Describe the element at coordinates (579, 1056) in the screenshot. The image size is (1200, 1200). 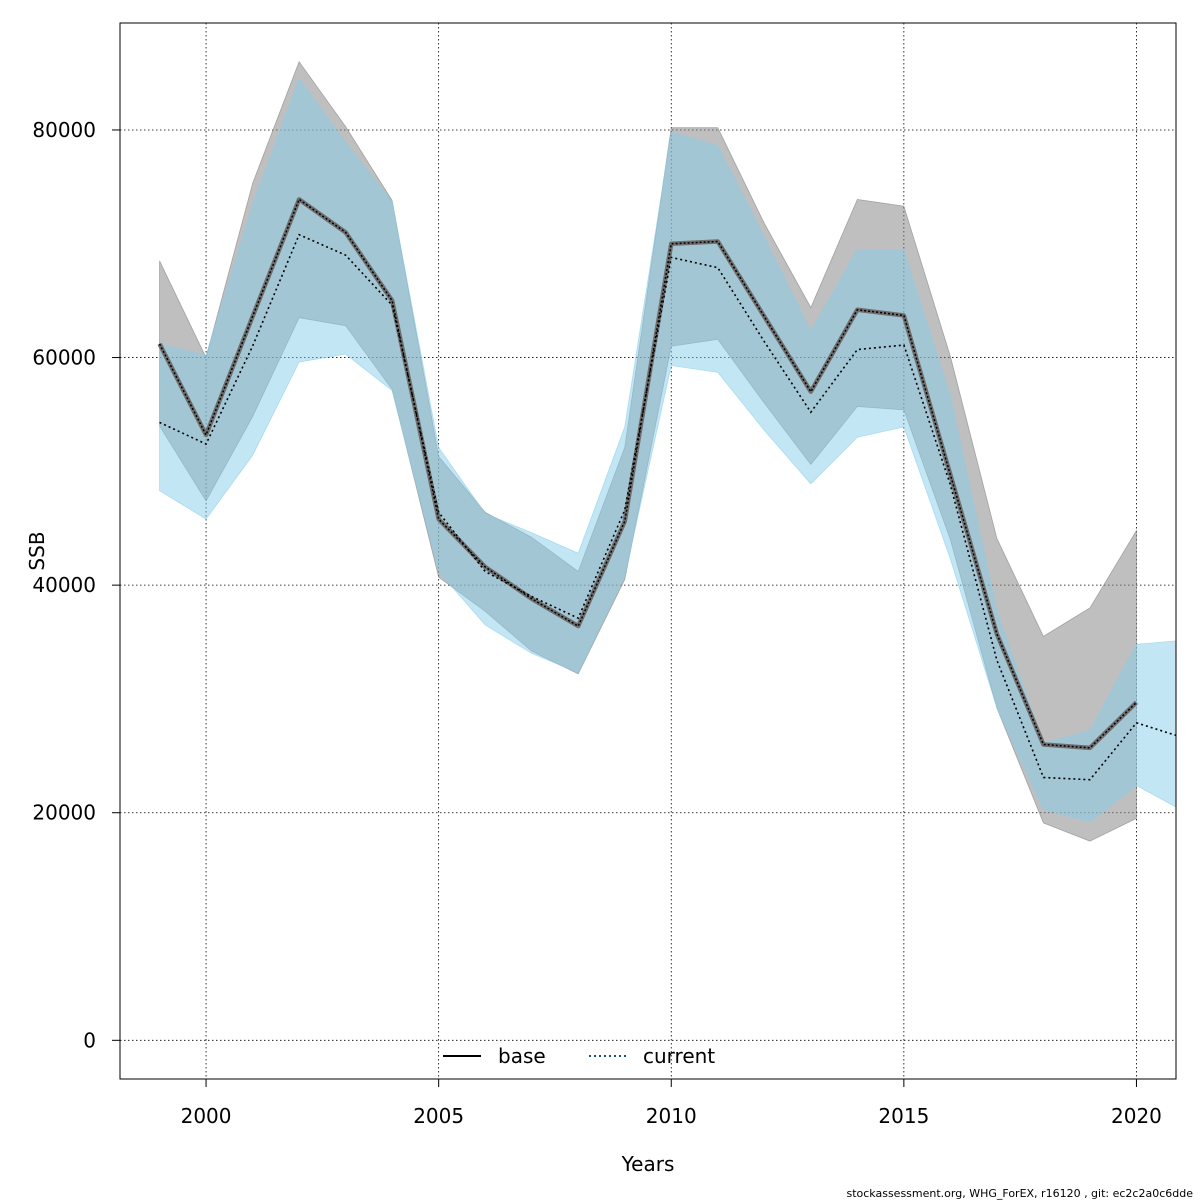
I see `legend: base current` at that location.